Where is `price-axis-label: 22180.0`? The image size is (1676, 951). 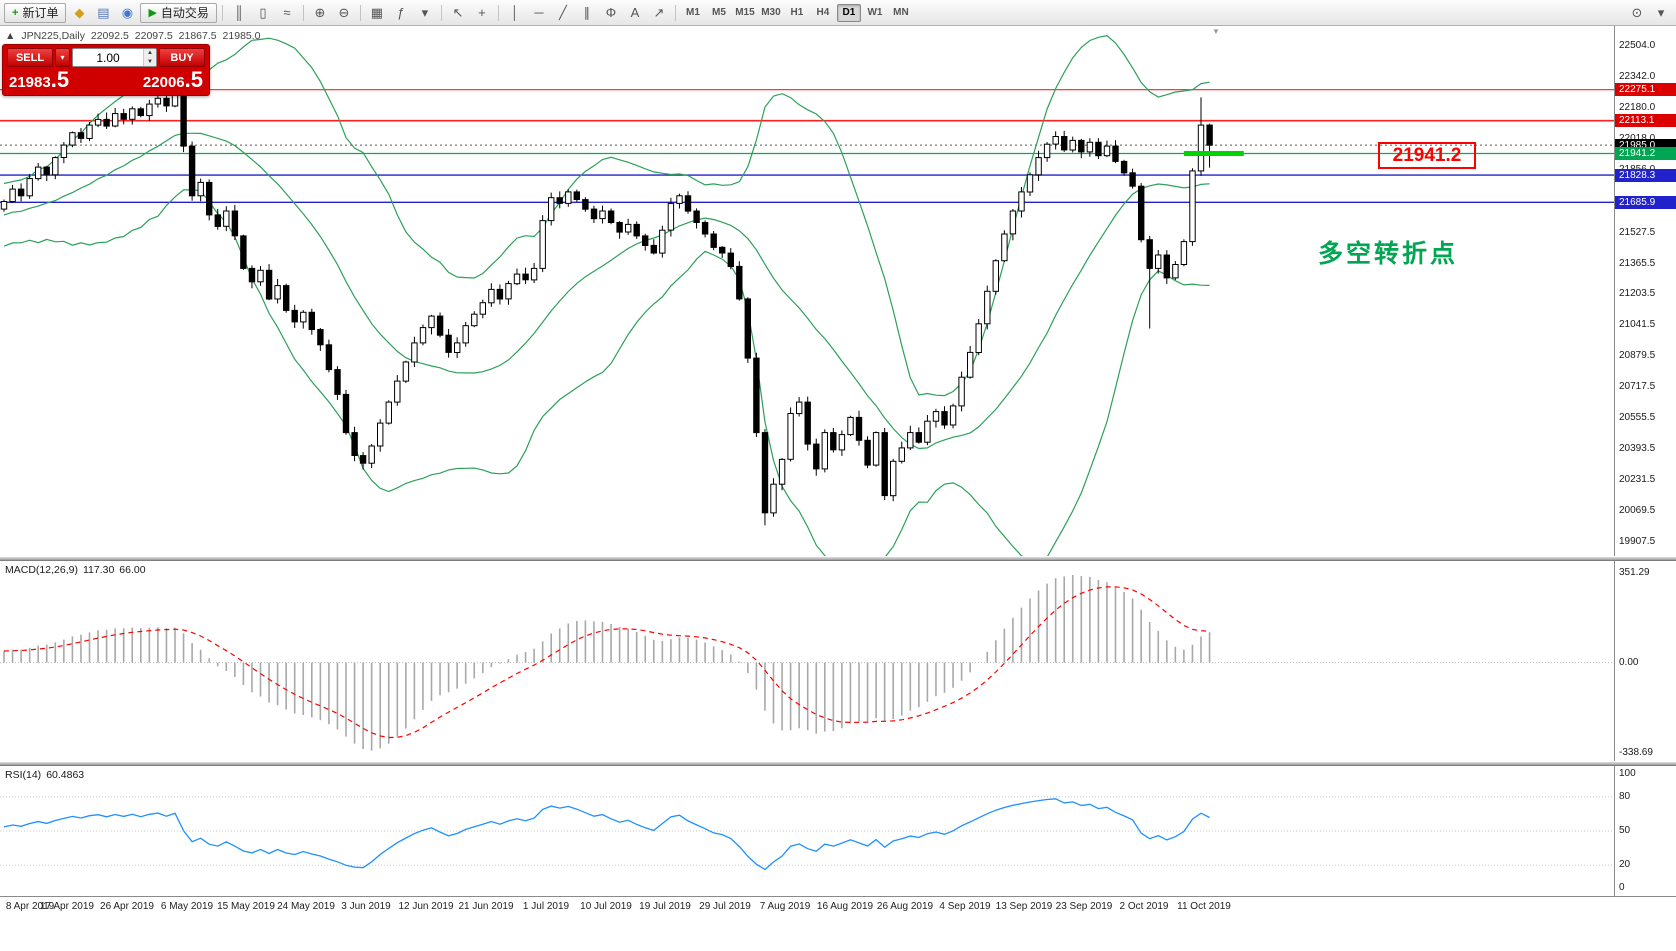 price-axis-label: 22180.0 is located at coordinates (1637, 107).